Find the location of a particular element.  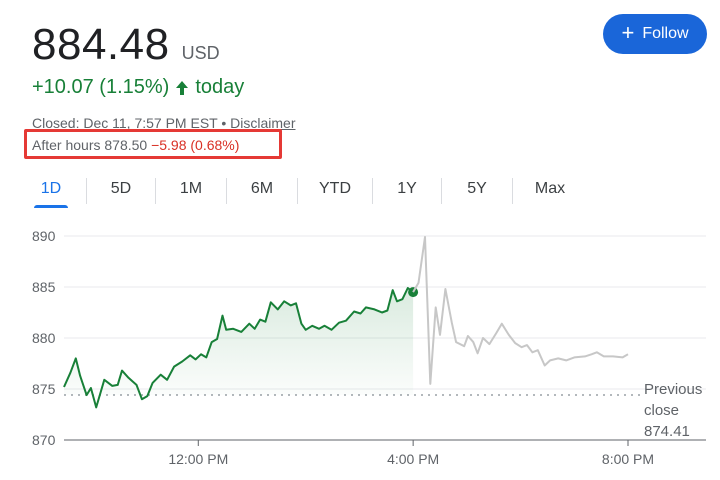

after-hours-label: After hours 878.50 is located at coordinates (90, 145).